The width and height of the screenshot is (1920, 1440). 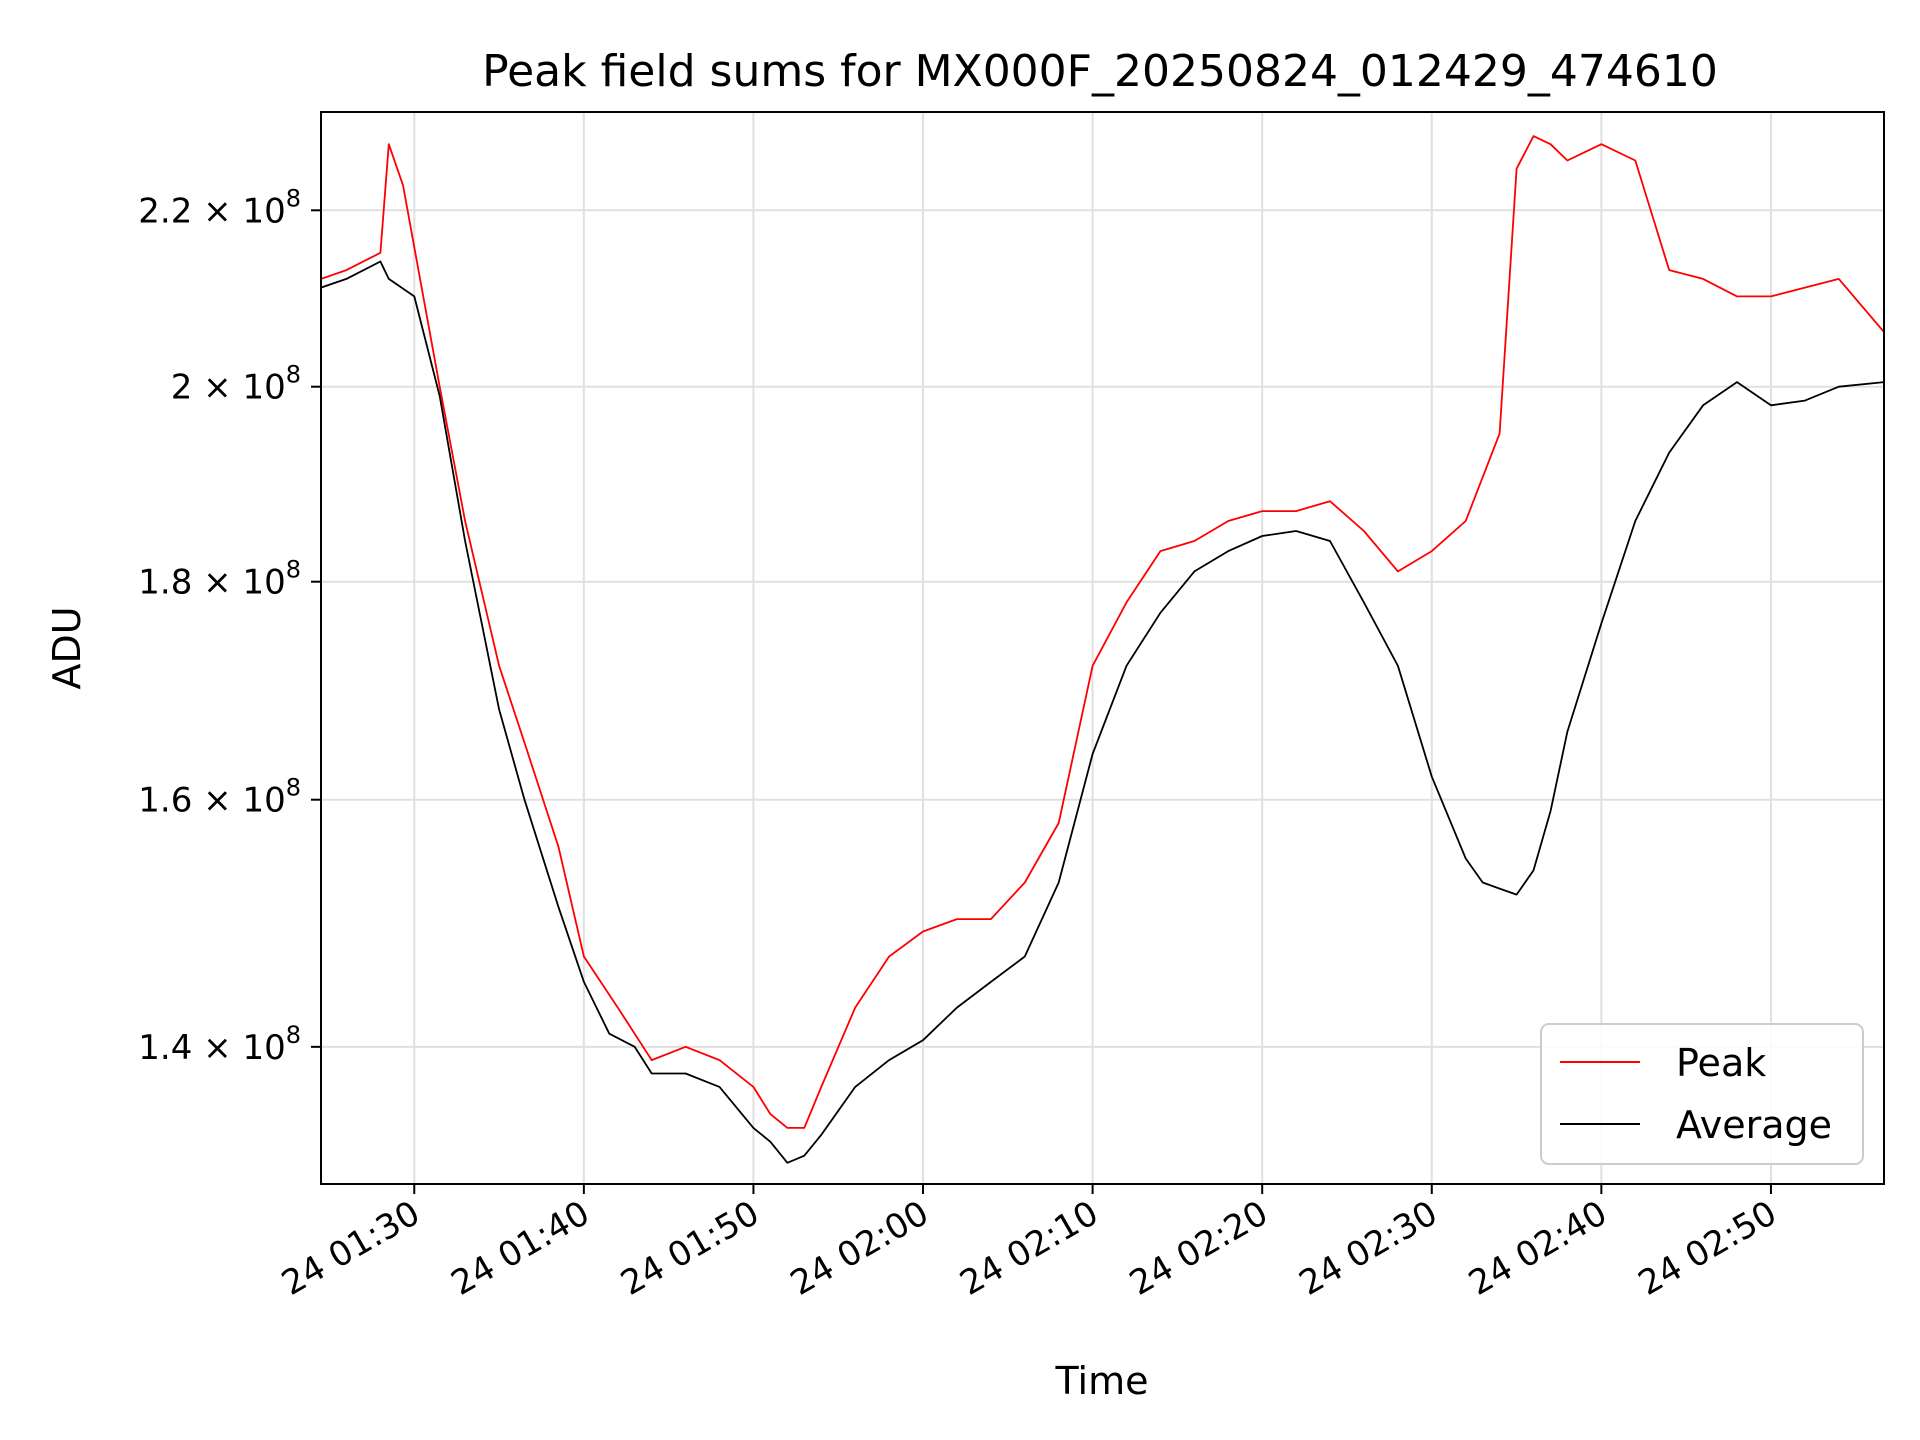 I want to click on y-tick-label: 1.8 × 108, so click(x=219, y=579).